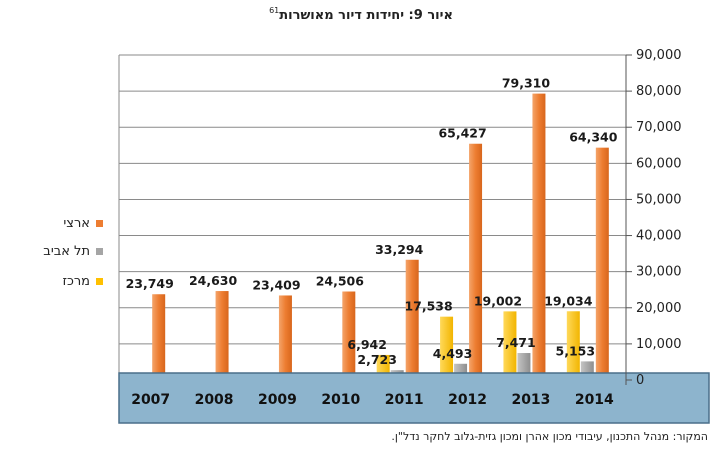  Describe the element at coordinates (602, 263) in the screenshot. I see `bar-series-0-2014` at that location.